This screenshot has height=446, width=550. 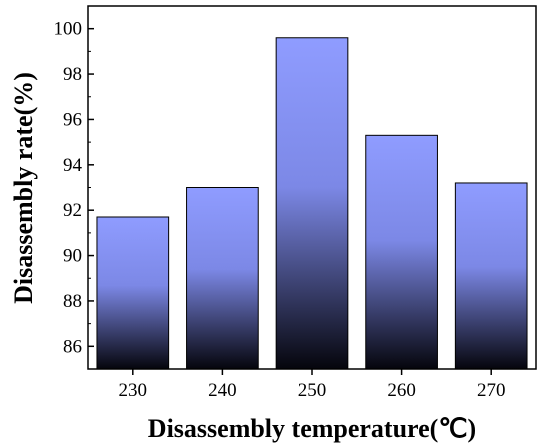 What do you see at coordinates (401, 390) in the screenshot?
I see `x-tick-label: 260` at bounding box center [401, 390].